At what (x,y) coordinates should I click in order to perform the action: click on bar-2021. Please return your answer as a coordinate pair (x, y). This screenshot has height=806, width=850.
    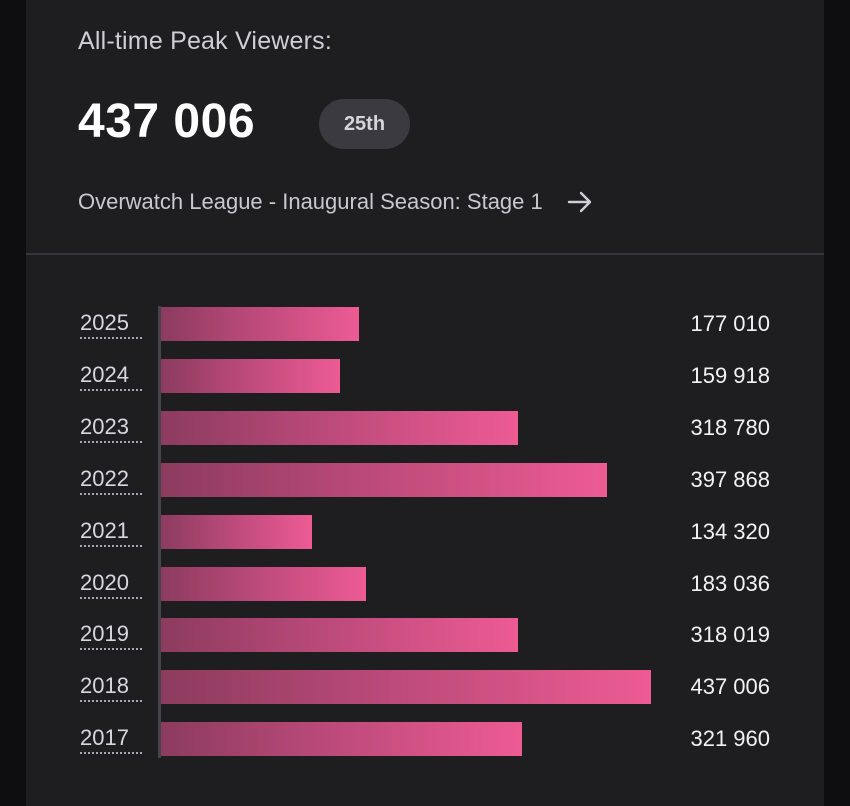
    Looking at the image, I should click on (236, 531).